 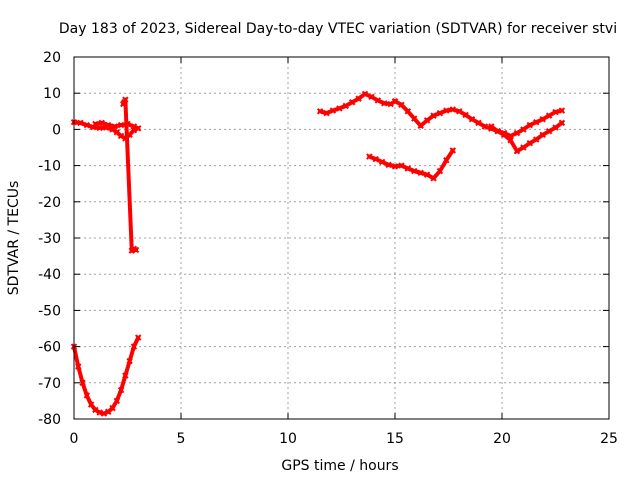 What do you see at coordinates (441, 115) in the screenshot?
I see `series-segment-d-afternoon-high` at bounding box center [441, 115].